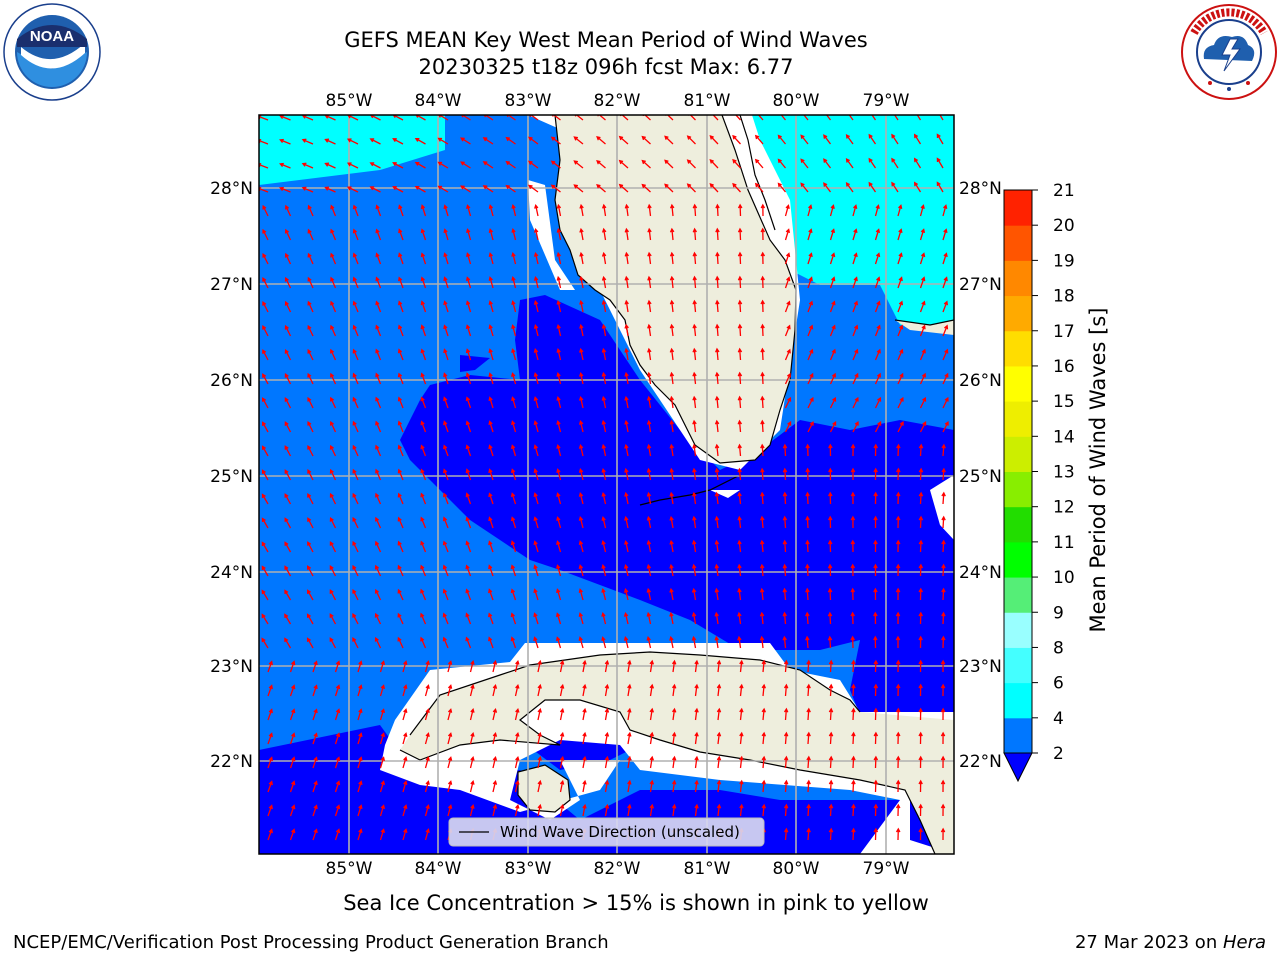  Describe the element at coordinates (853, 222) in the screenshot. I see `period-4-6-region-ne` at that location.